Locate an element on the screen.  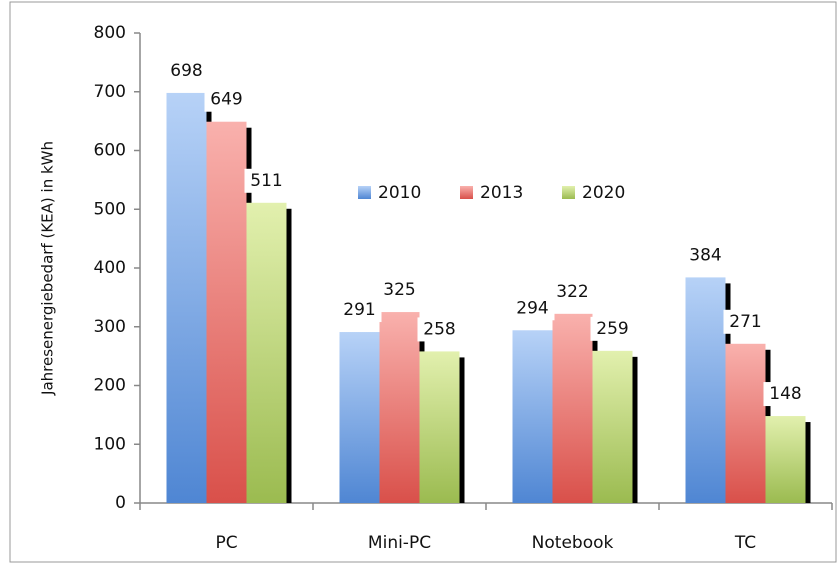
y-tick-label: 600 is located at coordinates (110, 151).